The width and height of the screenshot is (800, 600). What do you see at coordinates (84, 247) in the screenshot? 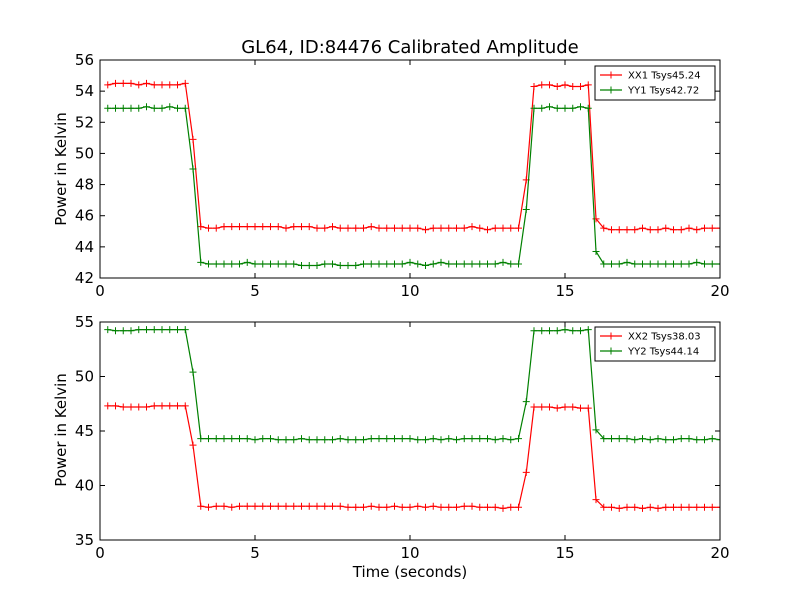
I see `y-tick-label: 44` at bounding box center [84, 247].